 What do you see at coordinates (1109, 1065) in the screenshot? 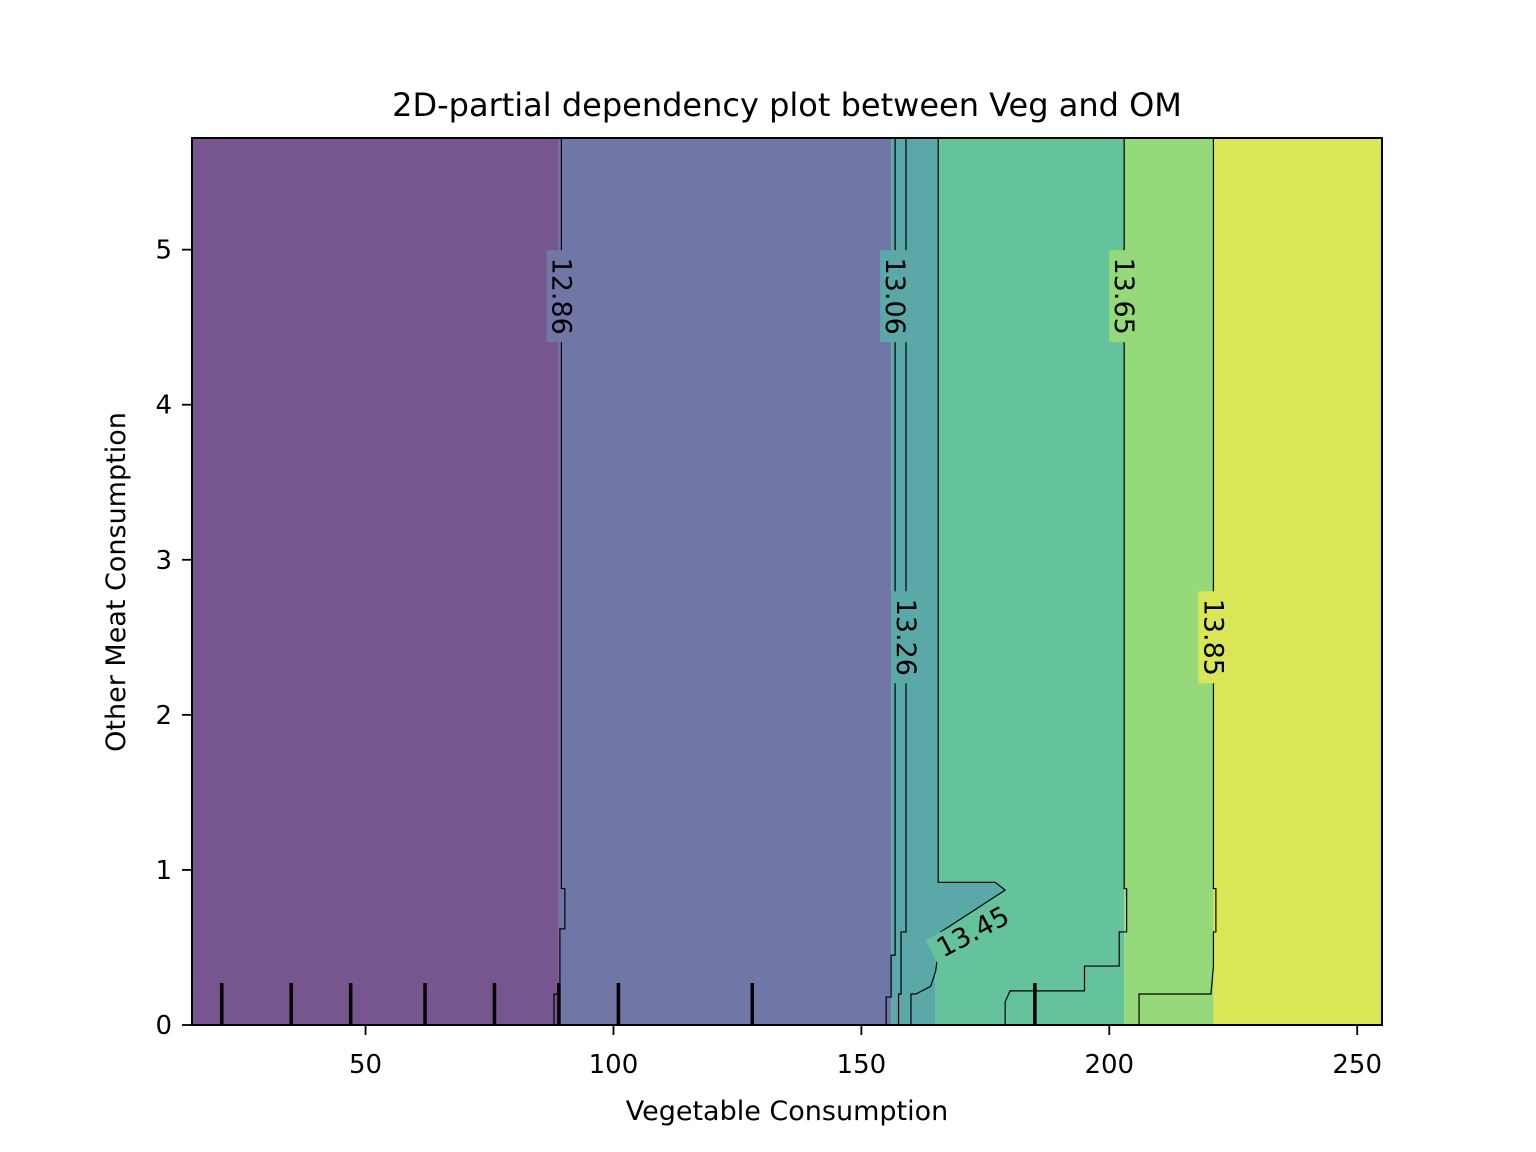
I see `x-tick-label-200: 200` at bounding box center [1109, 1065].